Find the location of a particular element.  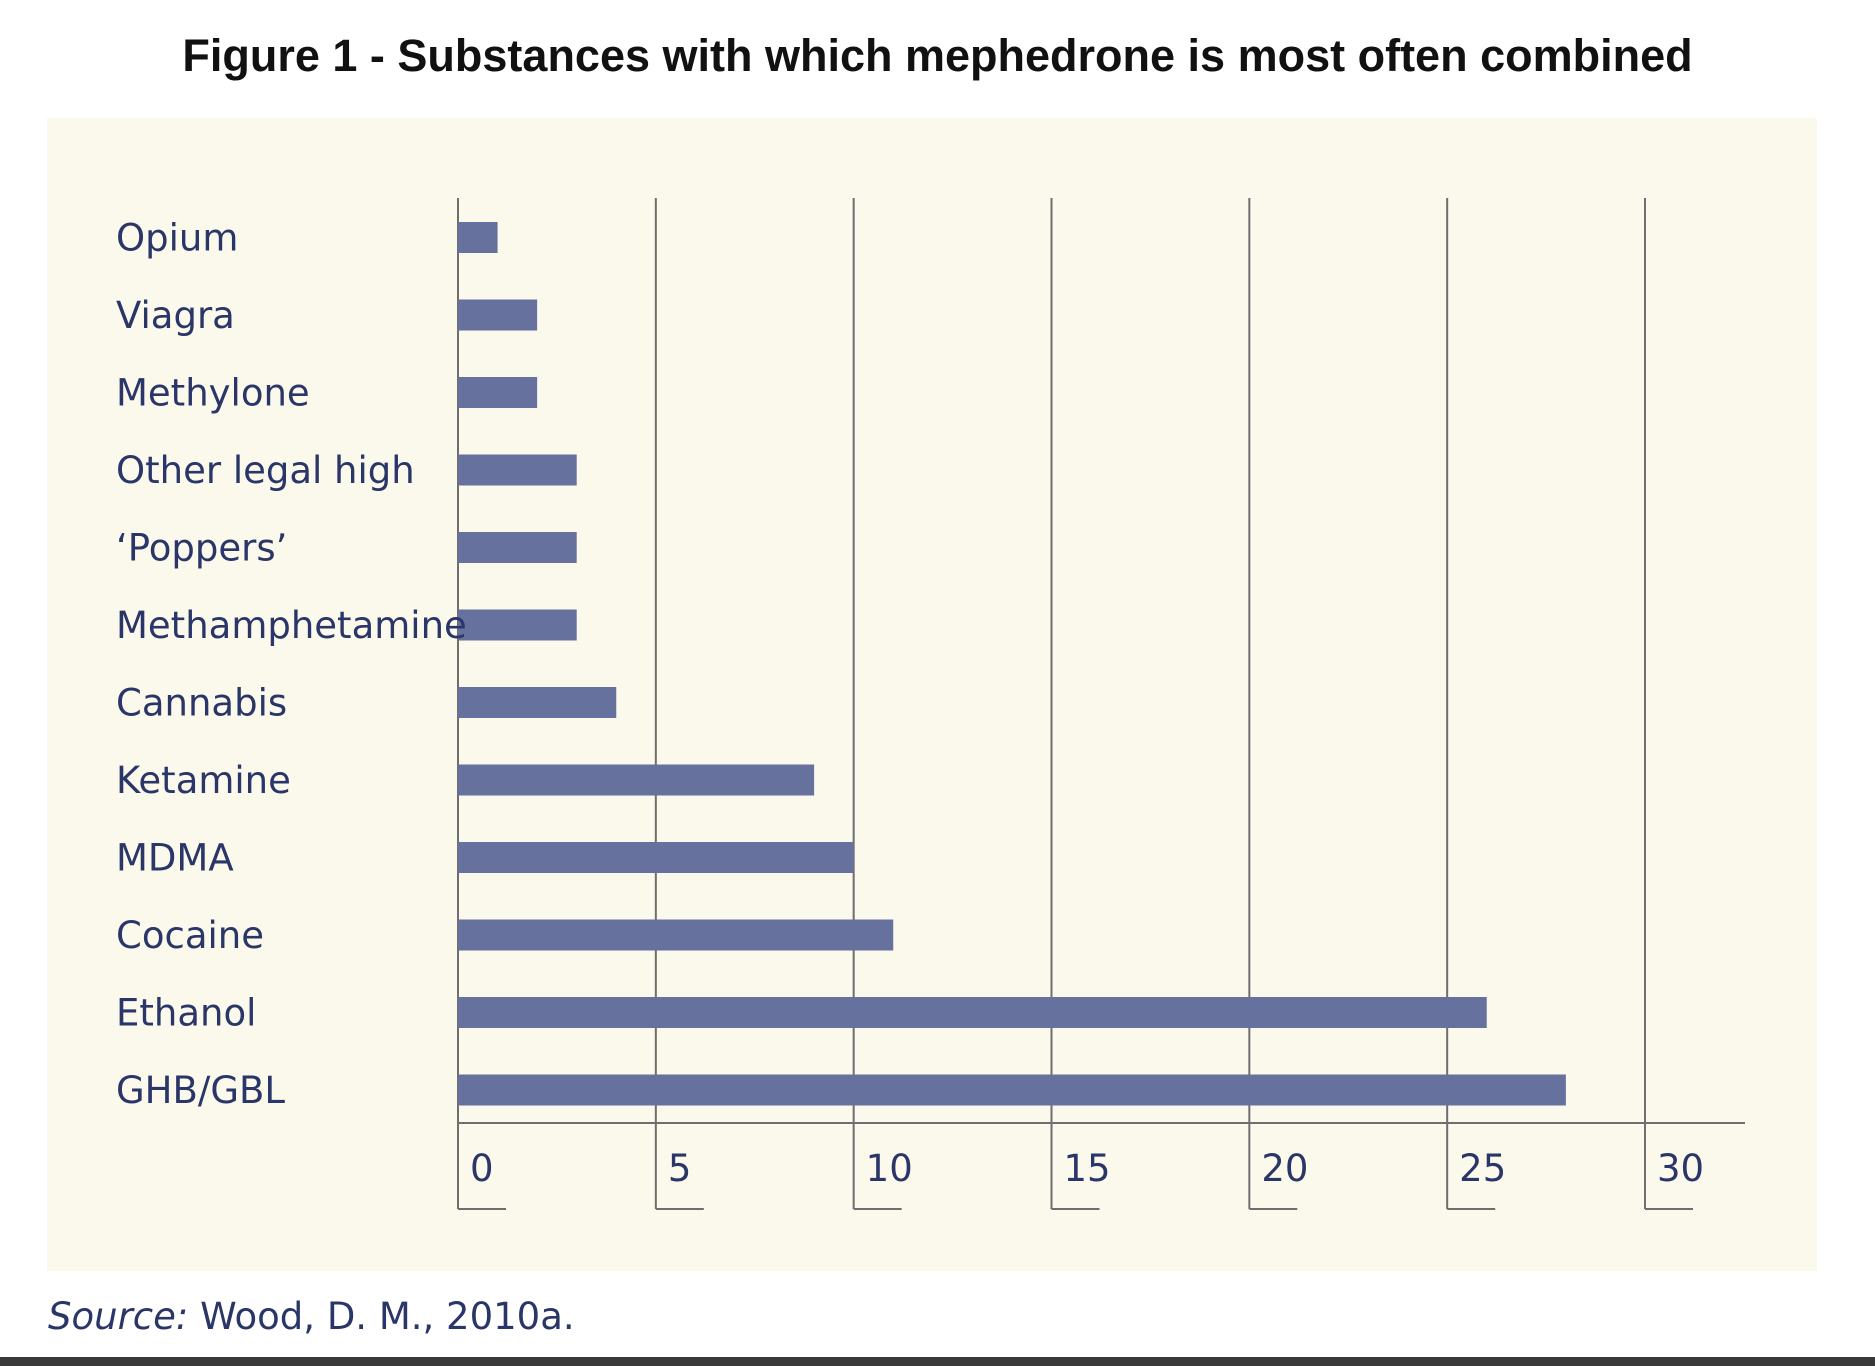

x-tick-label: 0 is located at coordinates (482, 1168).